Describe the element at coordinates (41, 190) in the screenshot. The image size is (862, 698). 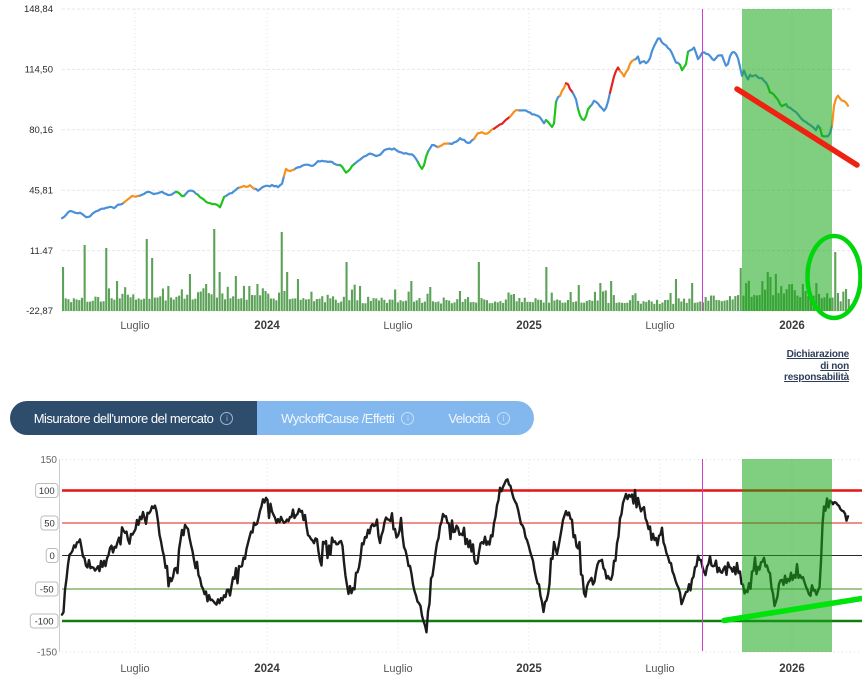
I see `svg-text: 45,81` at that location.